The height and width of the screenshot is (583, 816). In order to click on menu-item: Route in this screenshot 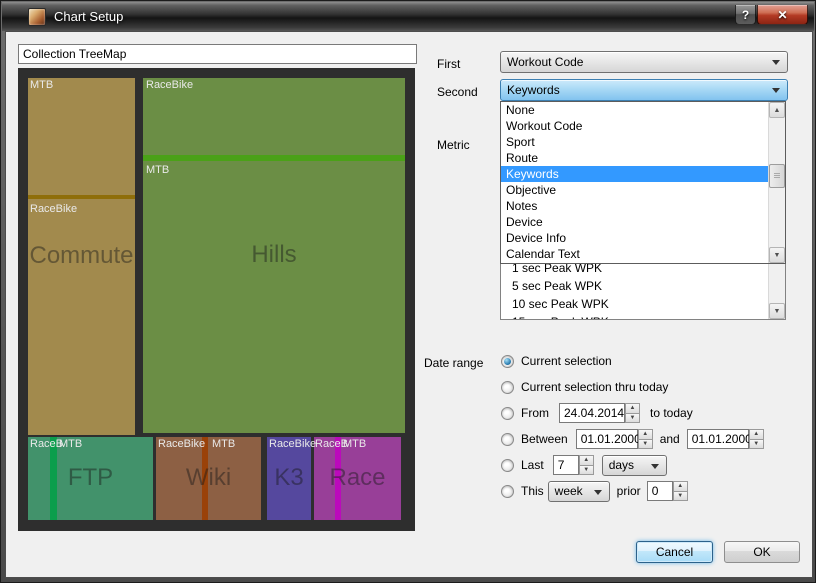, I will do `click(522, 158)`.